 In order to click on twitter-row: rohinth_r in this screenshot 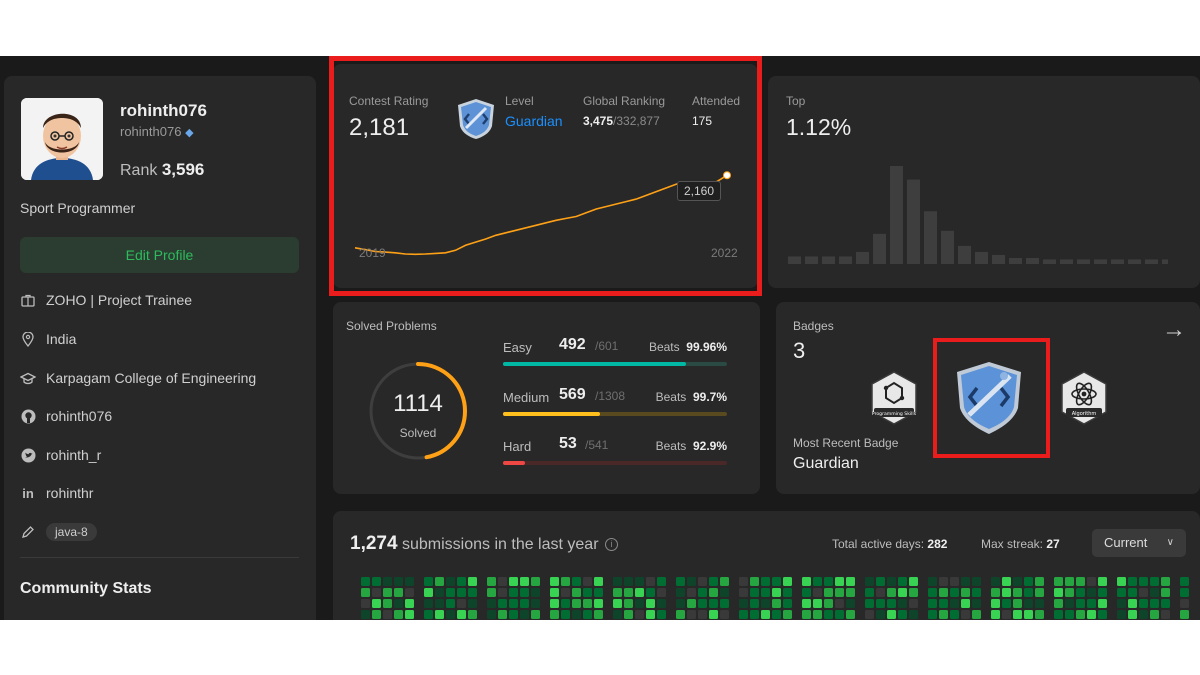, I will do `click(60, 455)`.